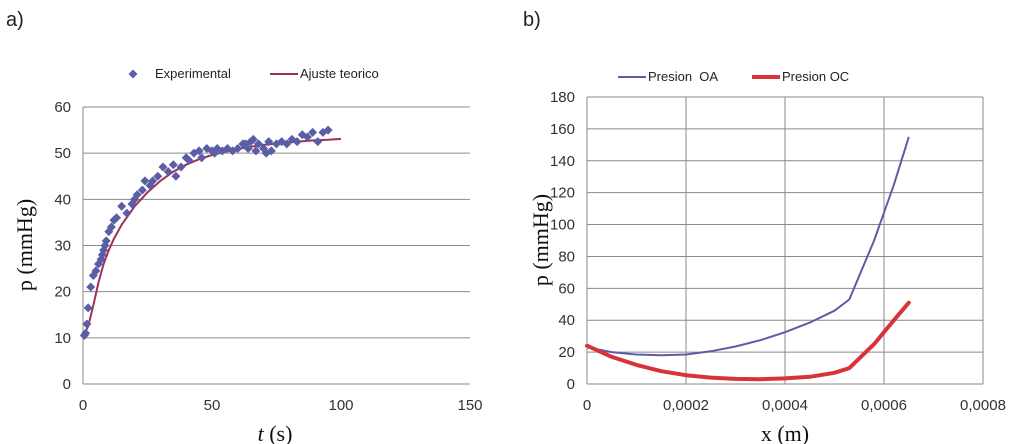 Image resolution: width=1013 pixels, height=444 pixels. I want to click on chart-b-y-tick-label: 20, so click(566, 352).